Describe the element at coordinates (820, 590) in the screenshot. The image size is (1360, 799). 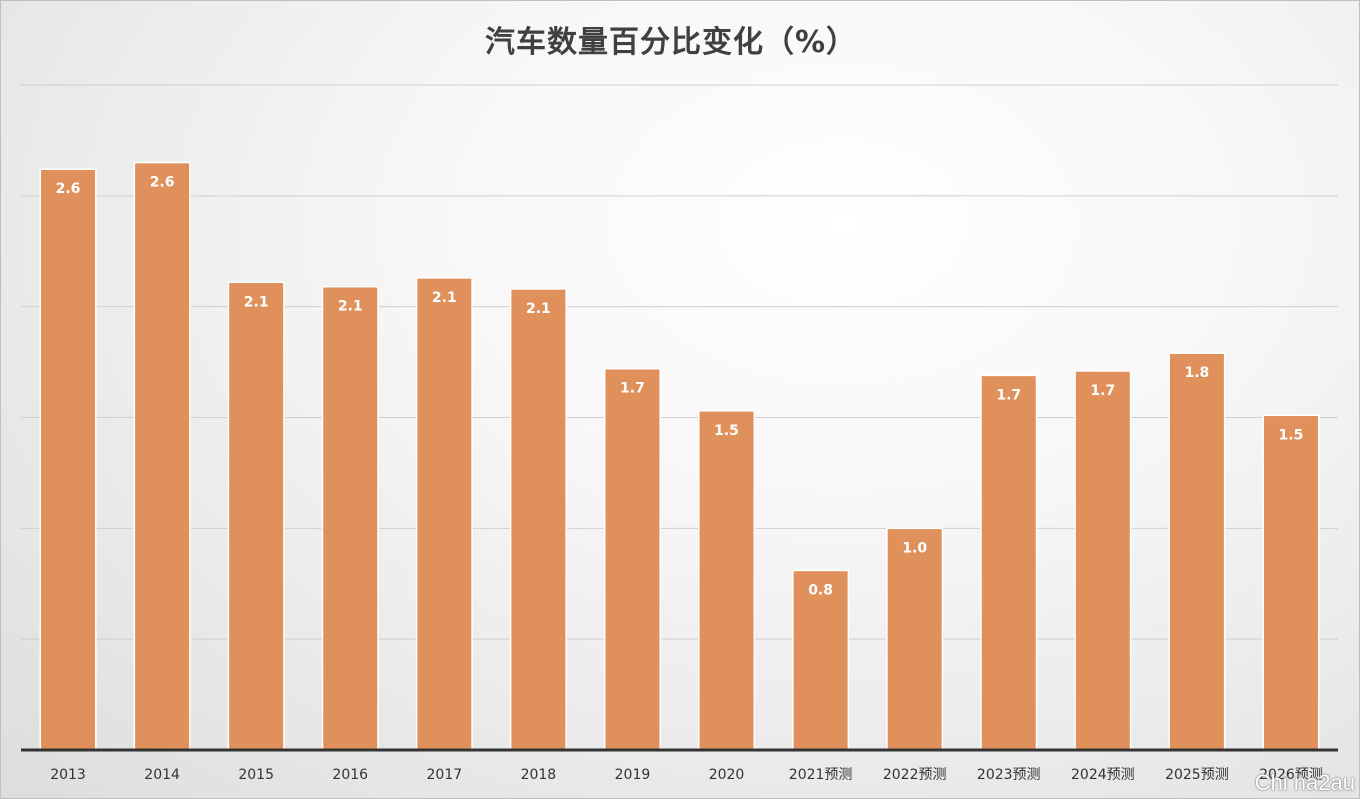
I see `data-label: 0.8` at that location.